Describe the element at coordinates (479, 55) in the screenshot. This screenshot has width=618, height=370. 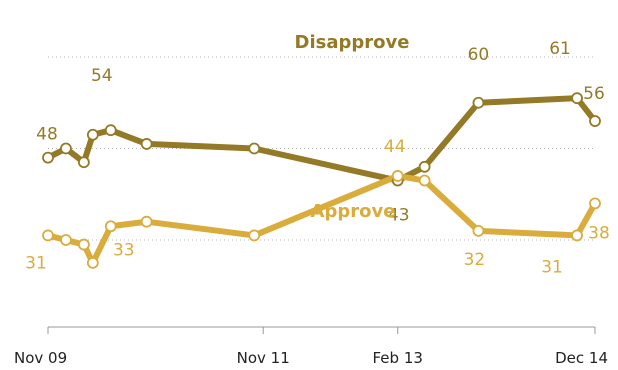
I see `data-label-disapprove-9: 60` at that location.